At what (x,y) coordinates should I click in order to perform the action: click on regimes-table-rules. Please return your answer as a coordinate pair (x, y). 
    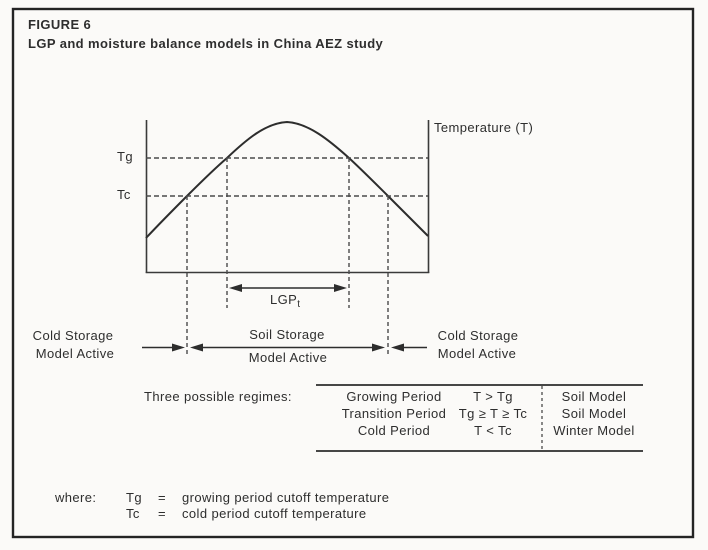
    Looking at the image, I should click on (479, 418).